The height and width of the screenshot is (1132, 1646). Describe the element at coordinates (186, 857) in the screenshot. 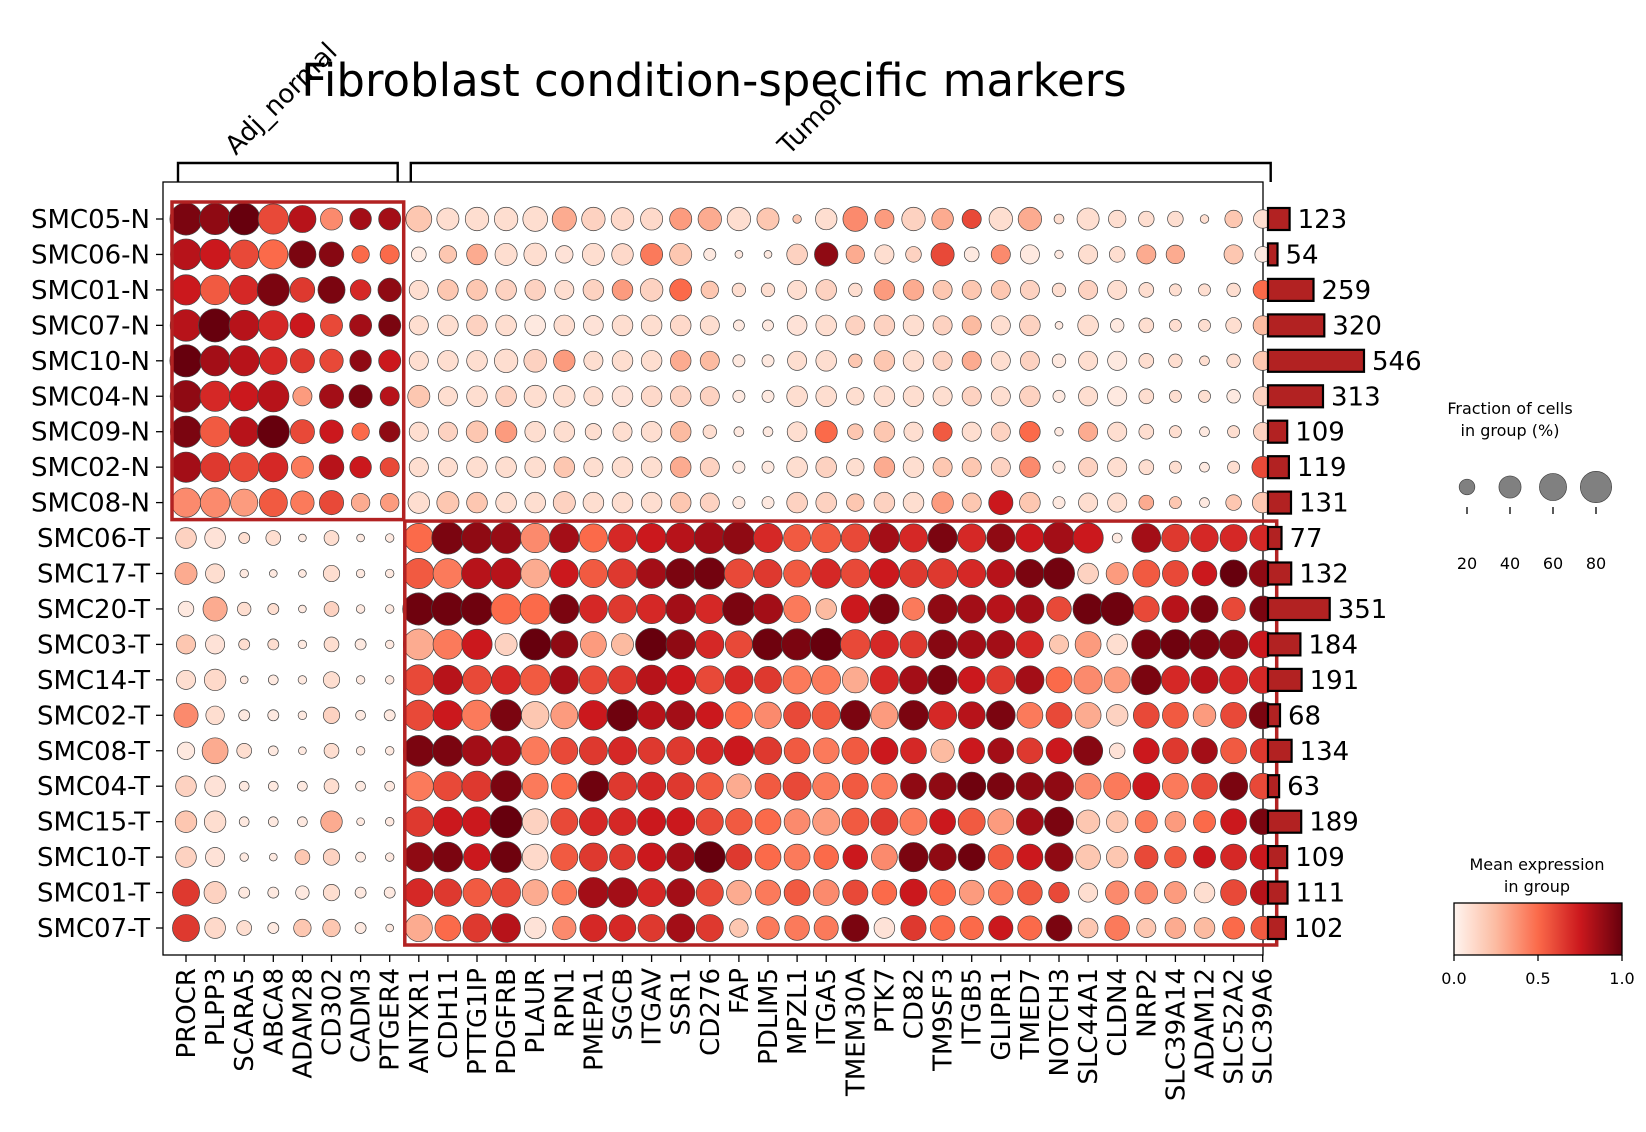

I see `dot-SMC10-T-PROCR` at that location.